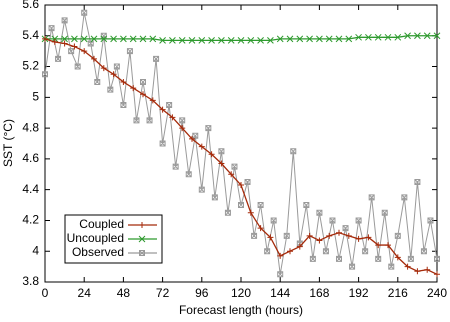  I want to click on y-tick-label: 5.6, so click(30, 5).